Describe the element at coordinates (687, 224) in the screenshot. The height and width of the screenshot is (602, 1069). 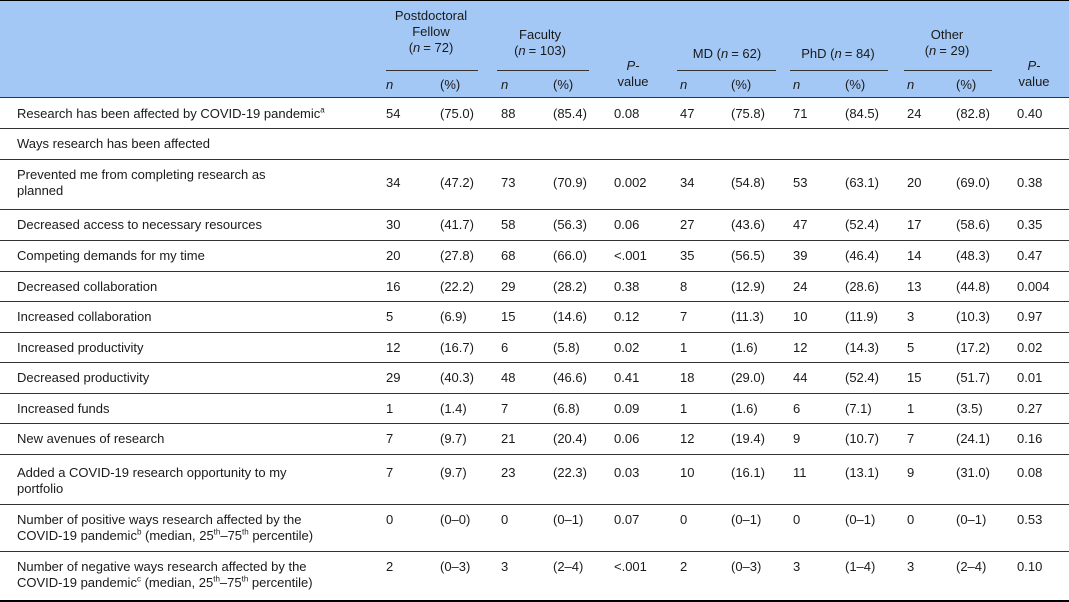
I see `table-cell: 27` at that location.